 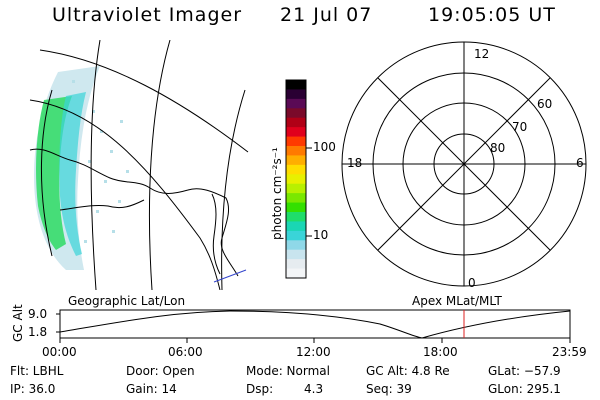 What do you see at coordinates (389, 389) in the screenshot?
I see `param-seq: Seq: 39` at bounding box center [389, 389].